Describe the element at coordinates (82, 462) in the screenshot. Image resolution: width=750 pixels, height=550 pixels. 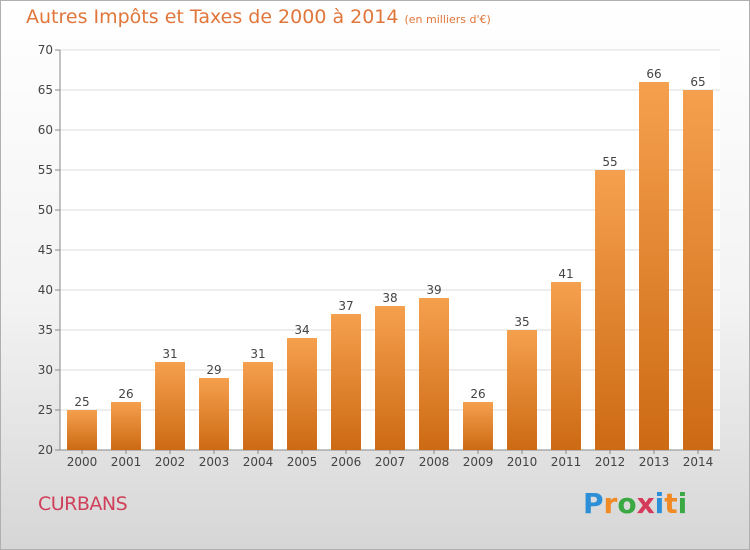
I see `x-tick-label-2000: 2000` at that location.